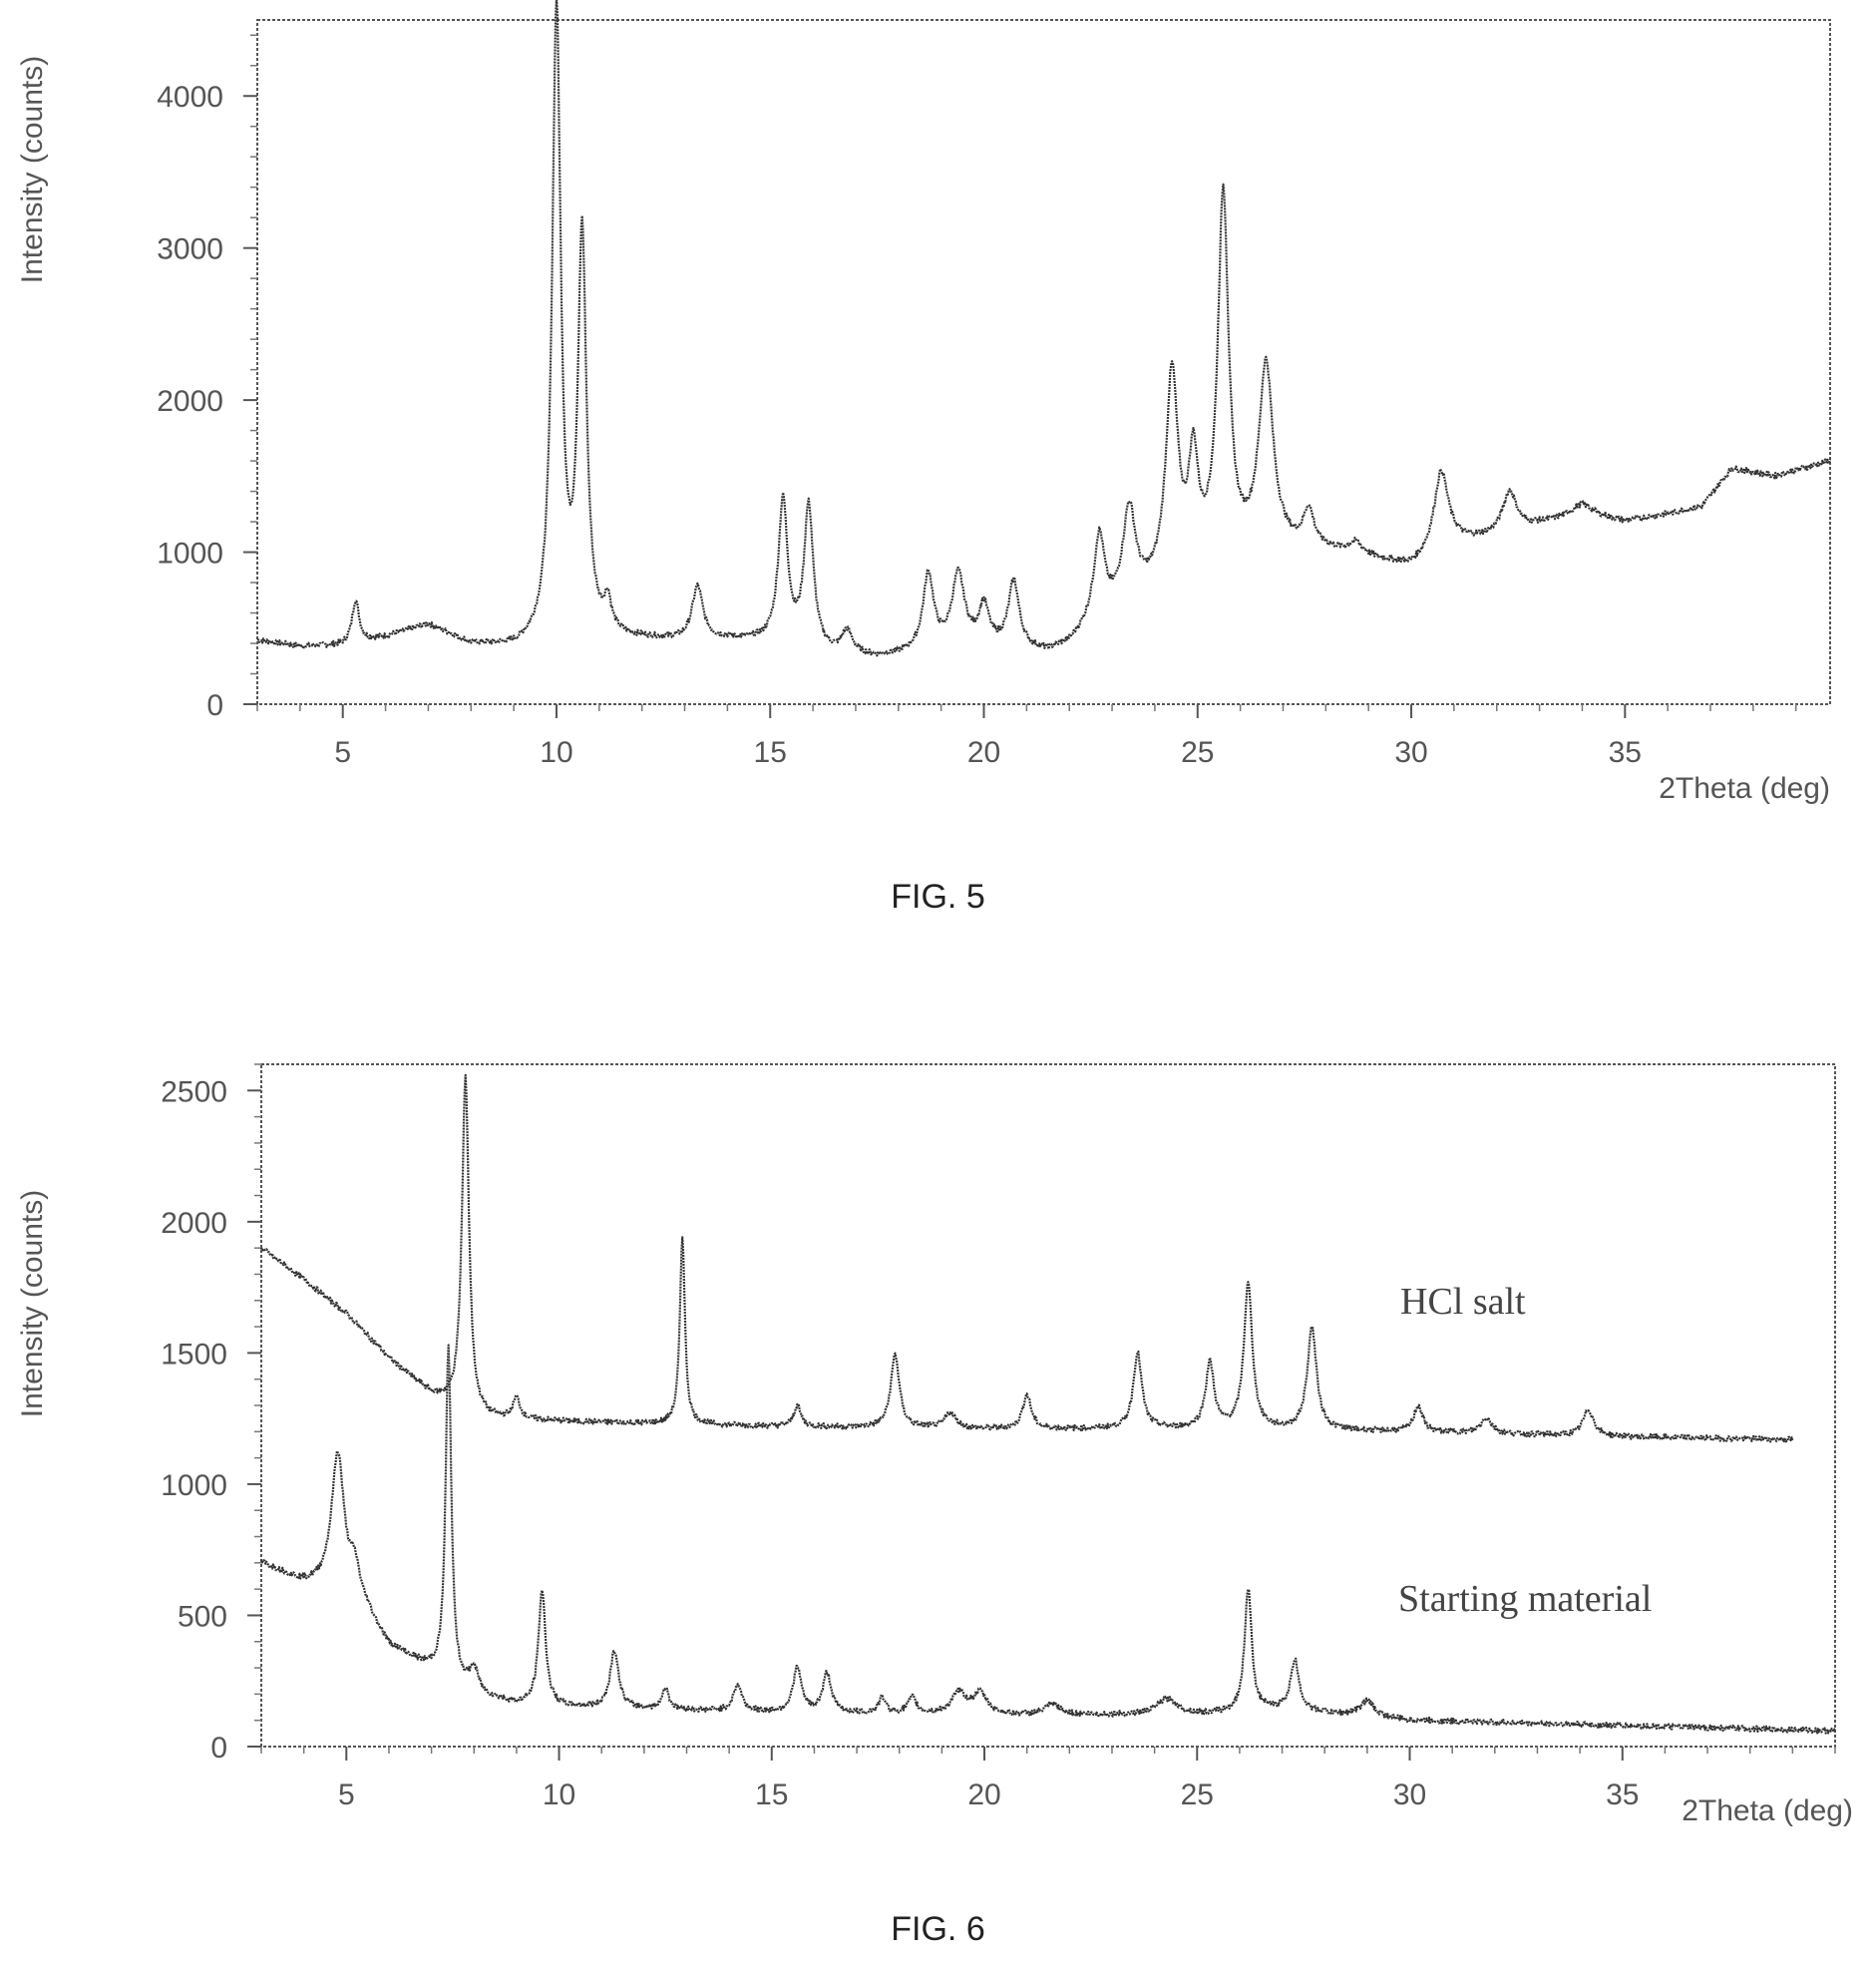  What do you see at coordinates (218, 1748) in the screenshot?
I see `fig6-y-tick-label: 0` at bounding box center [218, 1748].